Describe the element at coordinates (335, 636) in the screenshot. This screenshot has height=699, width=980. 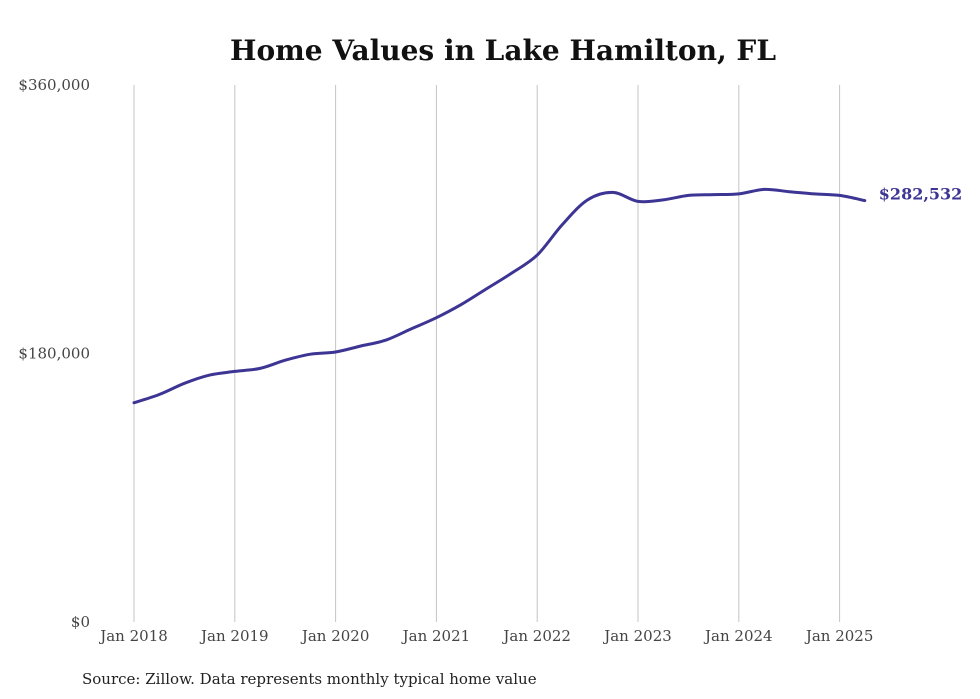
I see `x-tick-label: Jan 2020` at that location.